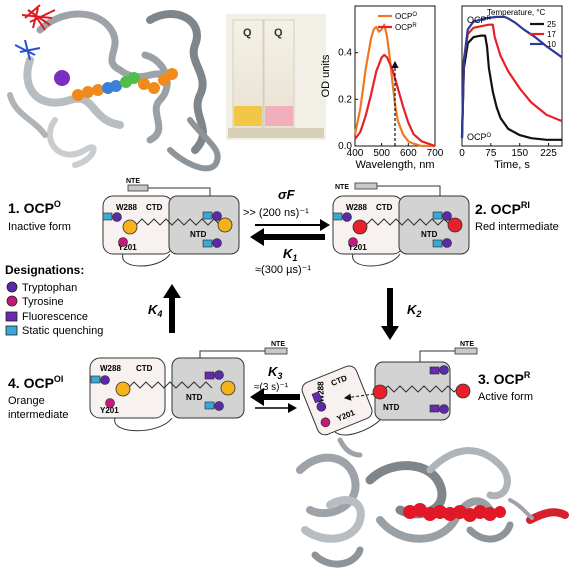  I want to click on state-2-w288: W288, so click(356, 207).